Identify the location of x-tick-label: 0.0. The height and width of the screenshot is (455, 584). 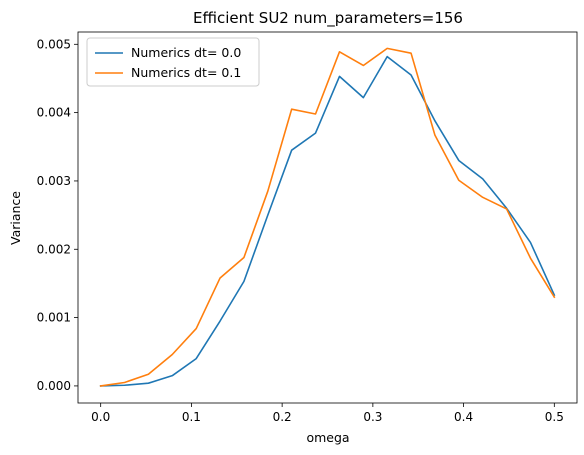
(100, 417).